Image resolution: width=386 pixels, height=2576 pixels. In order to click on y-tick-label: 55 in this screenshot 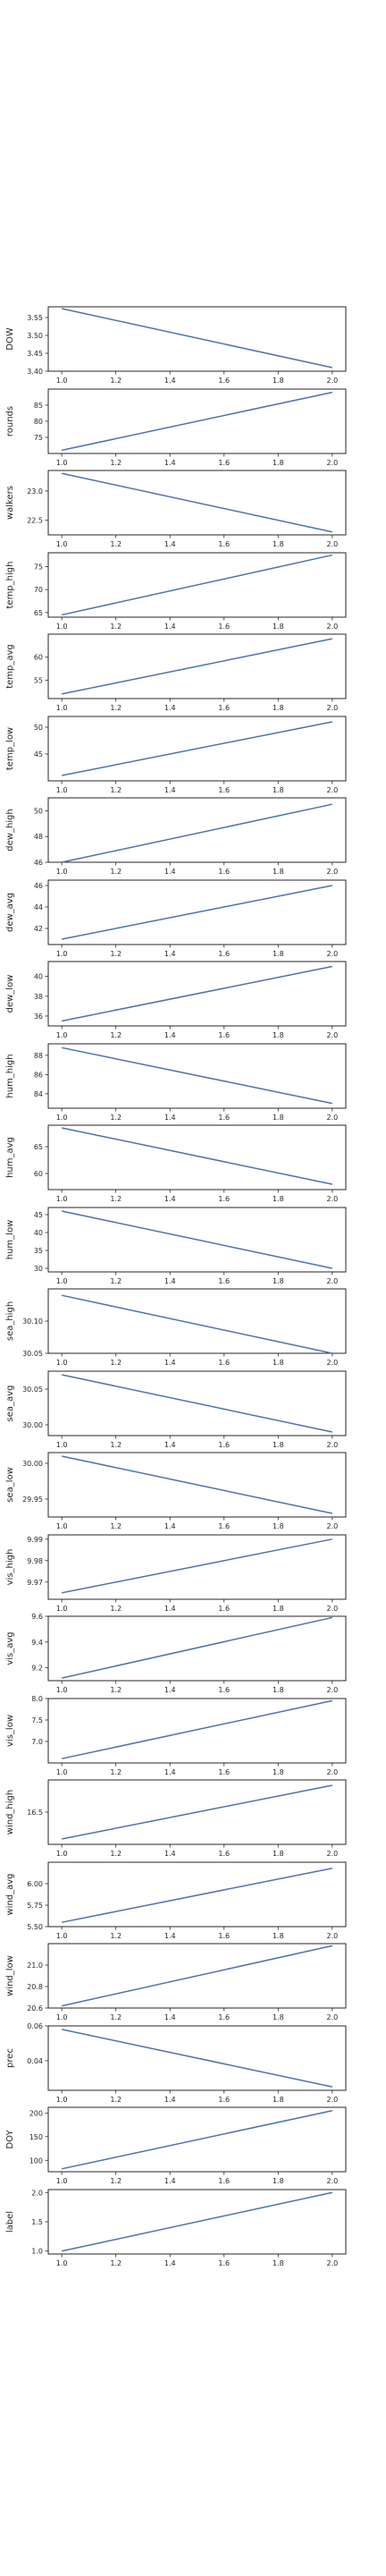, I will do `click(38, 680)`.